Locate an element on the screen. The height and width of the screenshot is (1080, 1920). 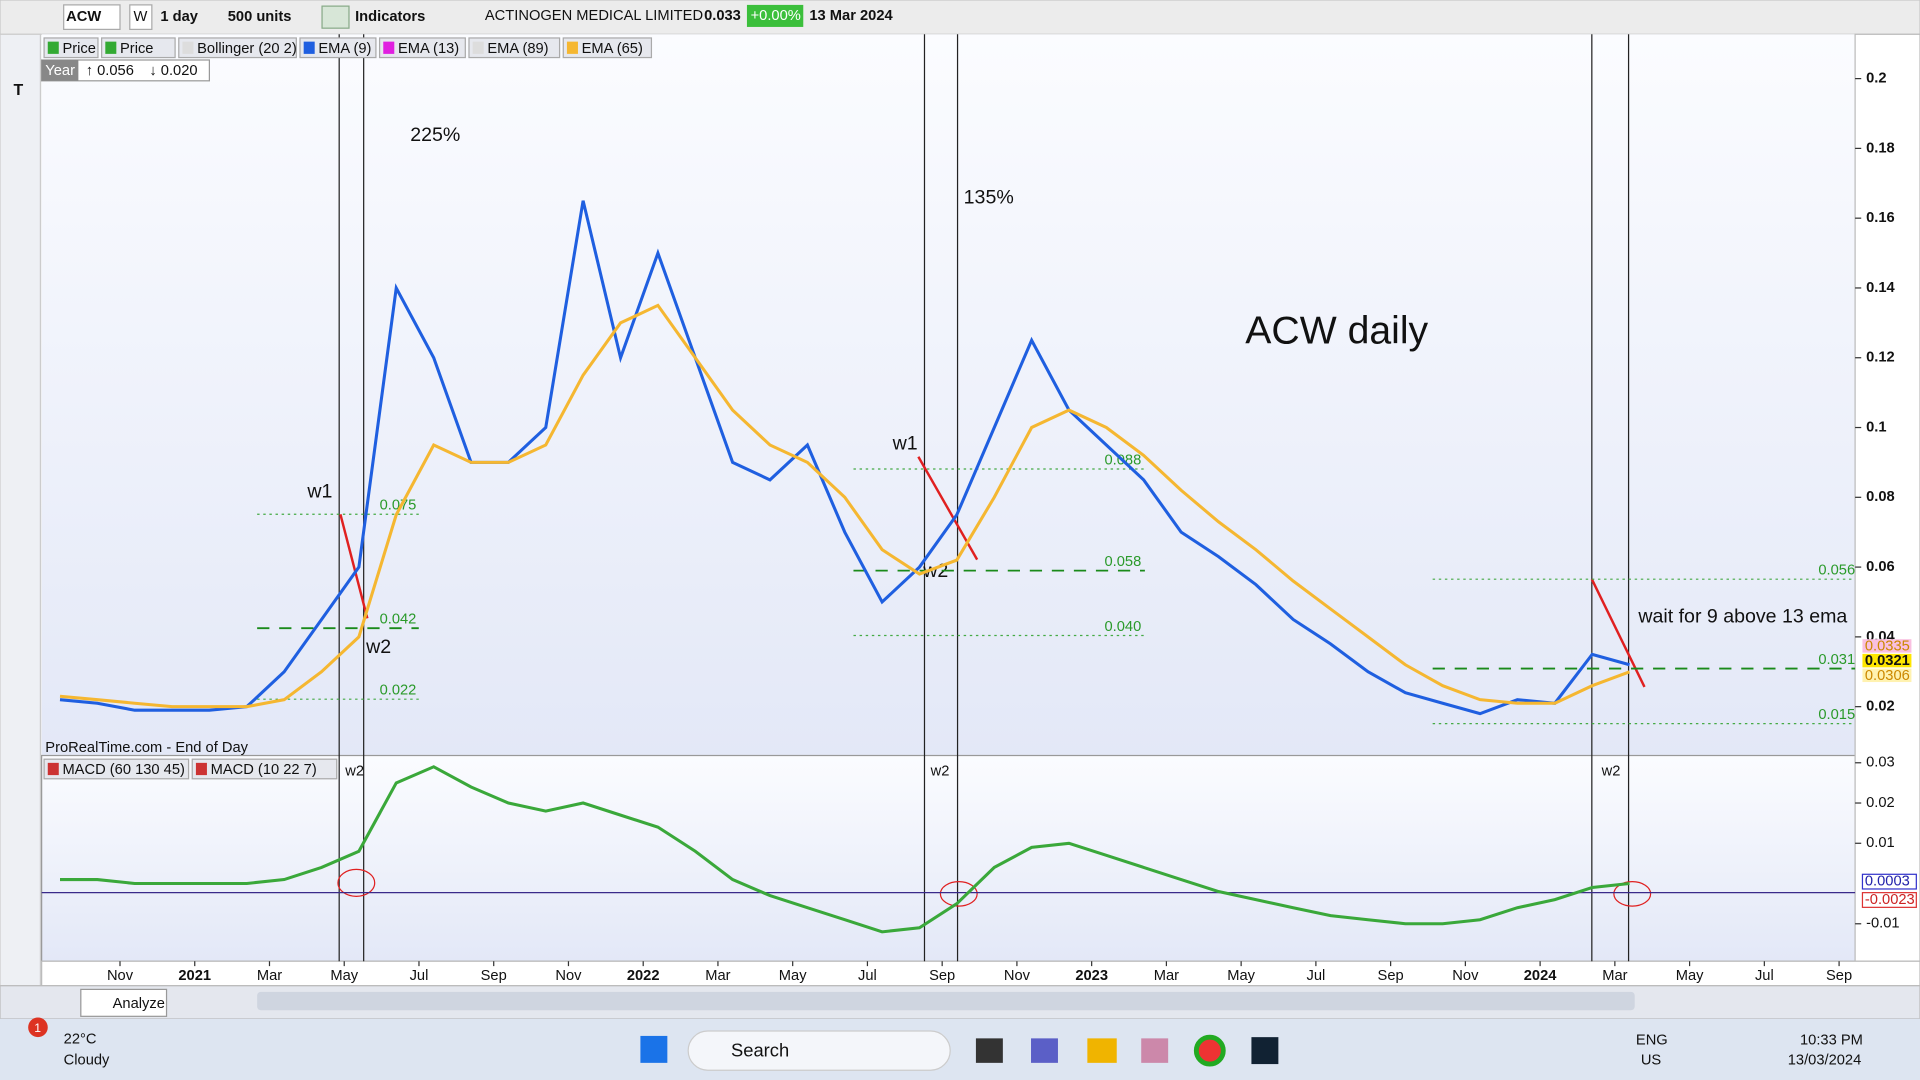
annotation-135: 135% is located at coordinates (989, 198).